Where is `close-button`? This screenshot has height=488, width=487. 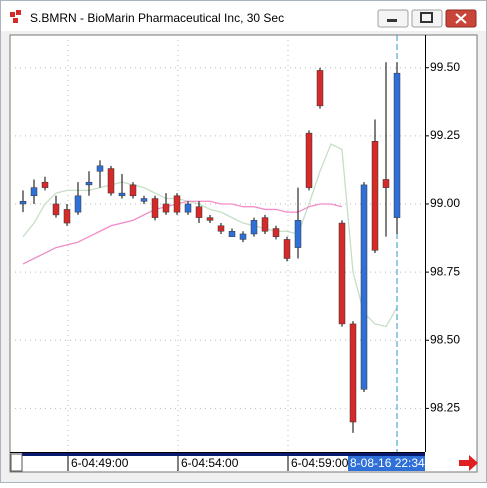
close-button is located at coordinates (461, 18).